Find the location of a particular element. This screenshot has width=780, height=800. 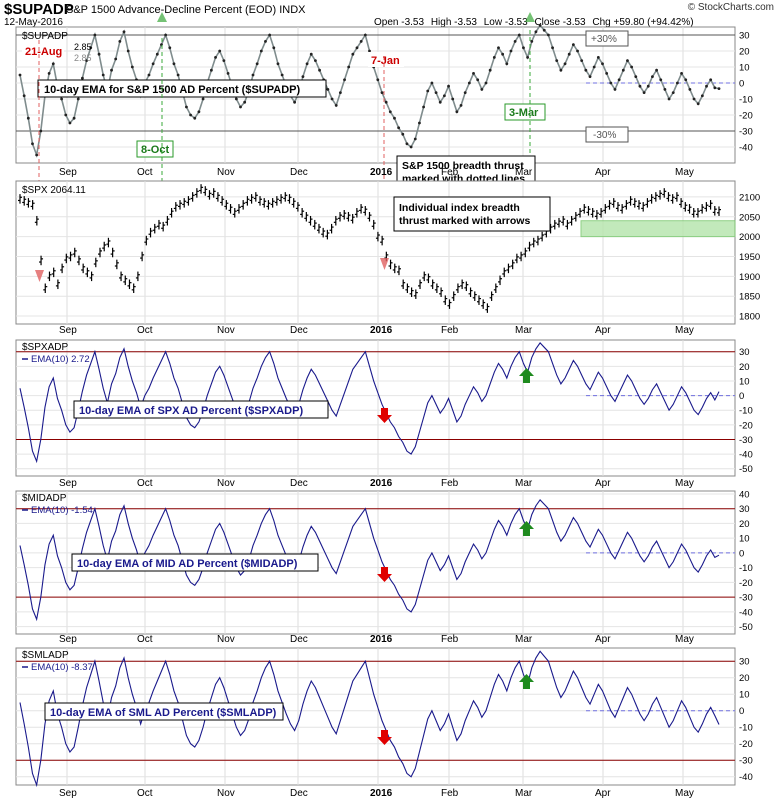

x-axis-label: Oct is located at coordinates (145, 483).